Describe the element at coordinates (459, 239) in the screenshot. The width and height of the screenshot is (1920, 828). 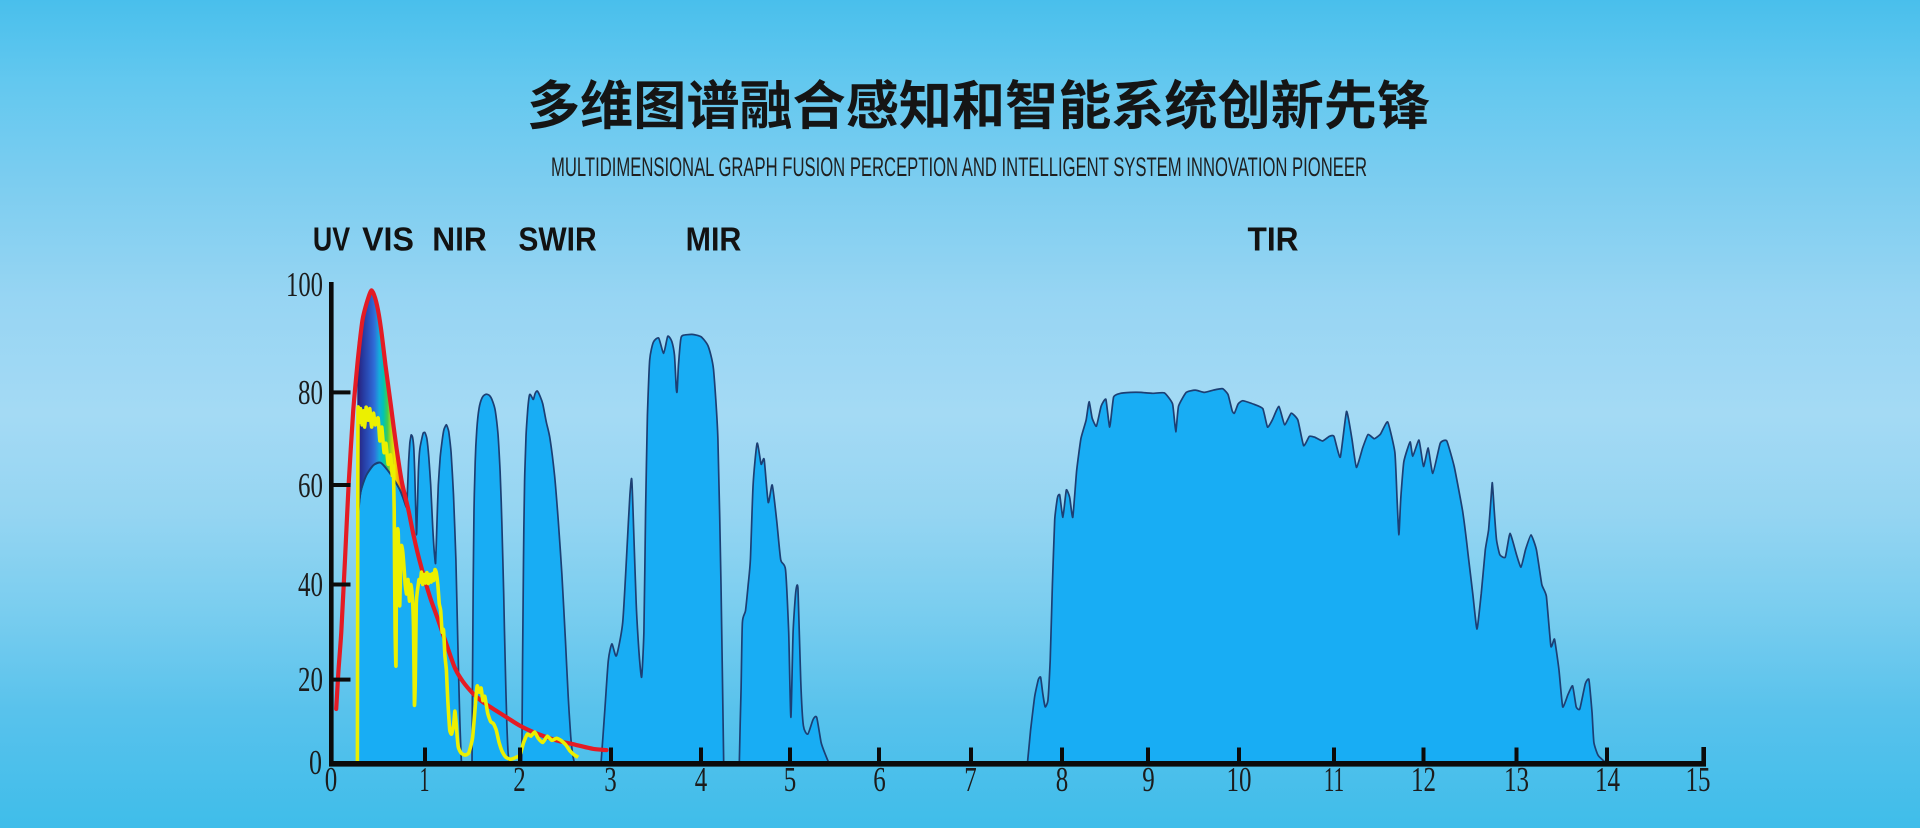
I see `svg-text: NIR` at that location.